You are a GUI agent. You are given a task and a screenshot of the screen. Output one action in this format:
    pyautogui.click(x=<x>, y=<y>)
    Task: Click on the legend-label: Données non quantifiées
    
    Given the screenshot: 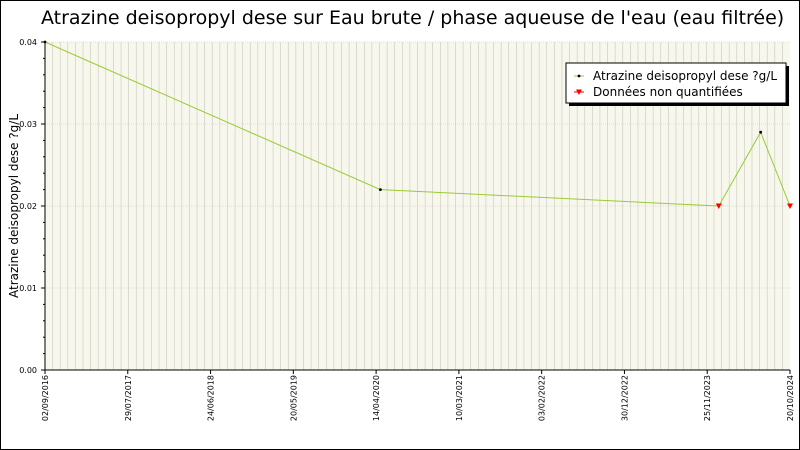 What is the action you would take?
    pyautogui.click(x=668, y=92)
    